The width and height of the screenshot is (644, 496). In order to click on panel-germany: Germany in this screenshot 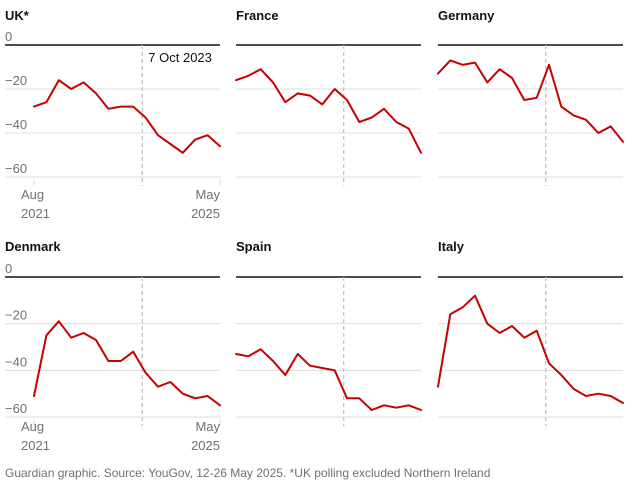, I will do `click(530, 97)`.